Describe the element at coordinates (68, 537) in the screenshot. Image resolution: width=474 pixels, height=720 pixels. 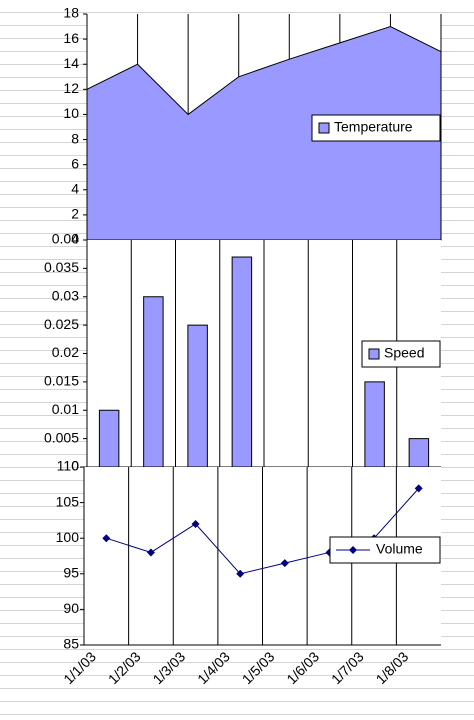
I see `y-tick-label: 100` at that location.